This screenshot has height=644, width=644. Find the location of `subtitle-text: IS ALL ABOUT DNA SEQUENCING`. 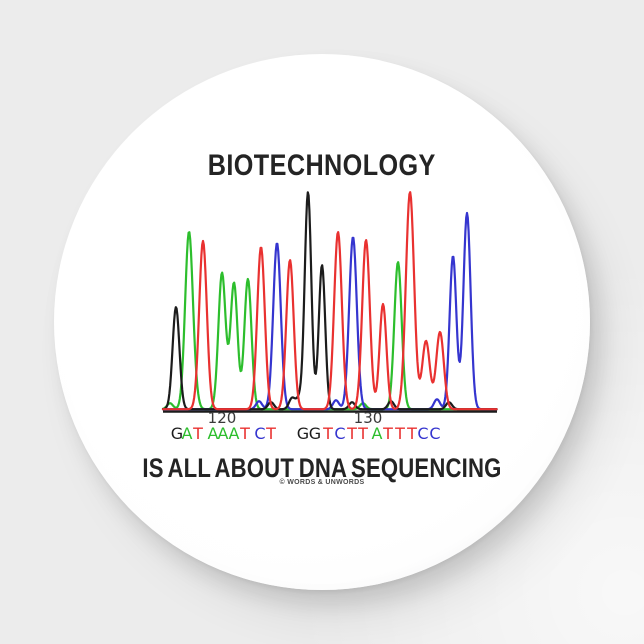

subtitle-text: IS ALL ABOUT DNA SEQUENCING is located at coordinates (322, 468).